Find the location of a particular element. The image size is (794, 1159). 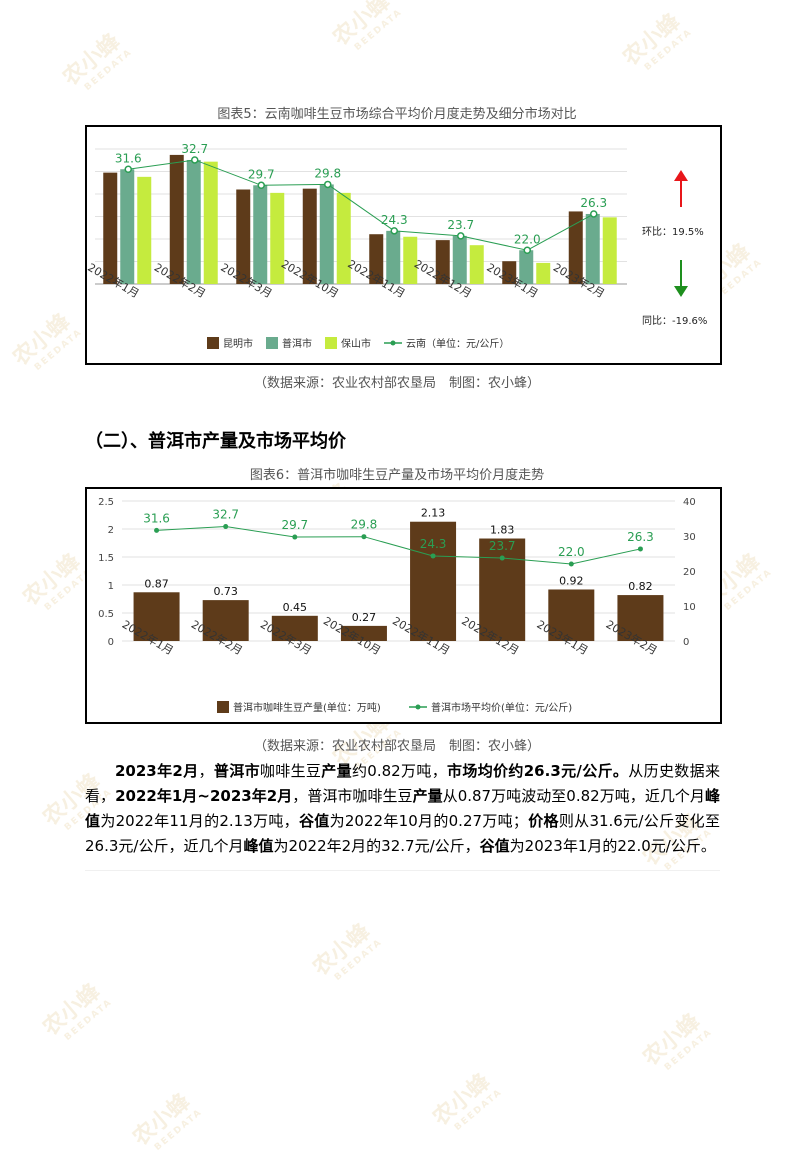

paragraph-run: 约26.3元/公斤。 is located at coordinates (568, 771).